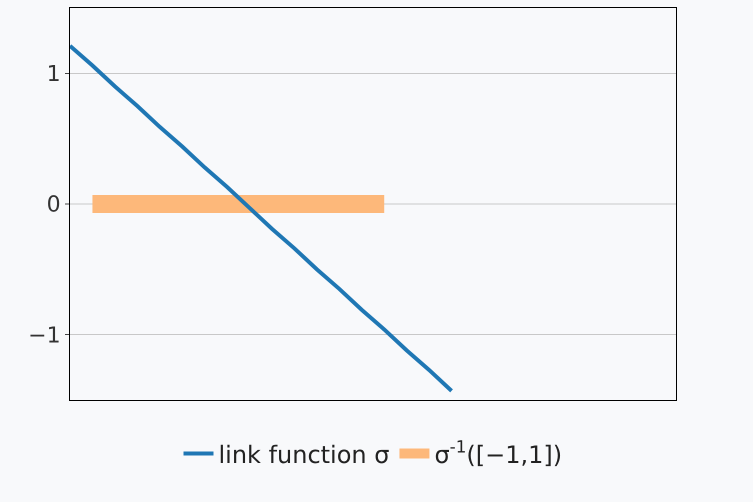  What do you see at coordinates (44, 335) in the screenshot?
I see `y-tick-label: −1` at bounding box center [44, 335].